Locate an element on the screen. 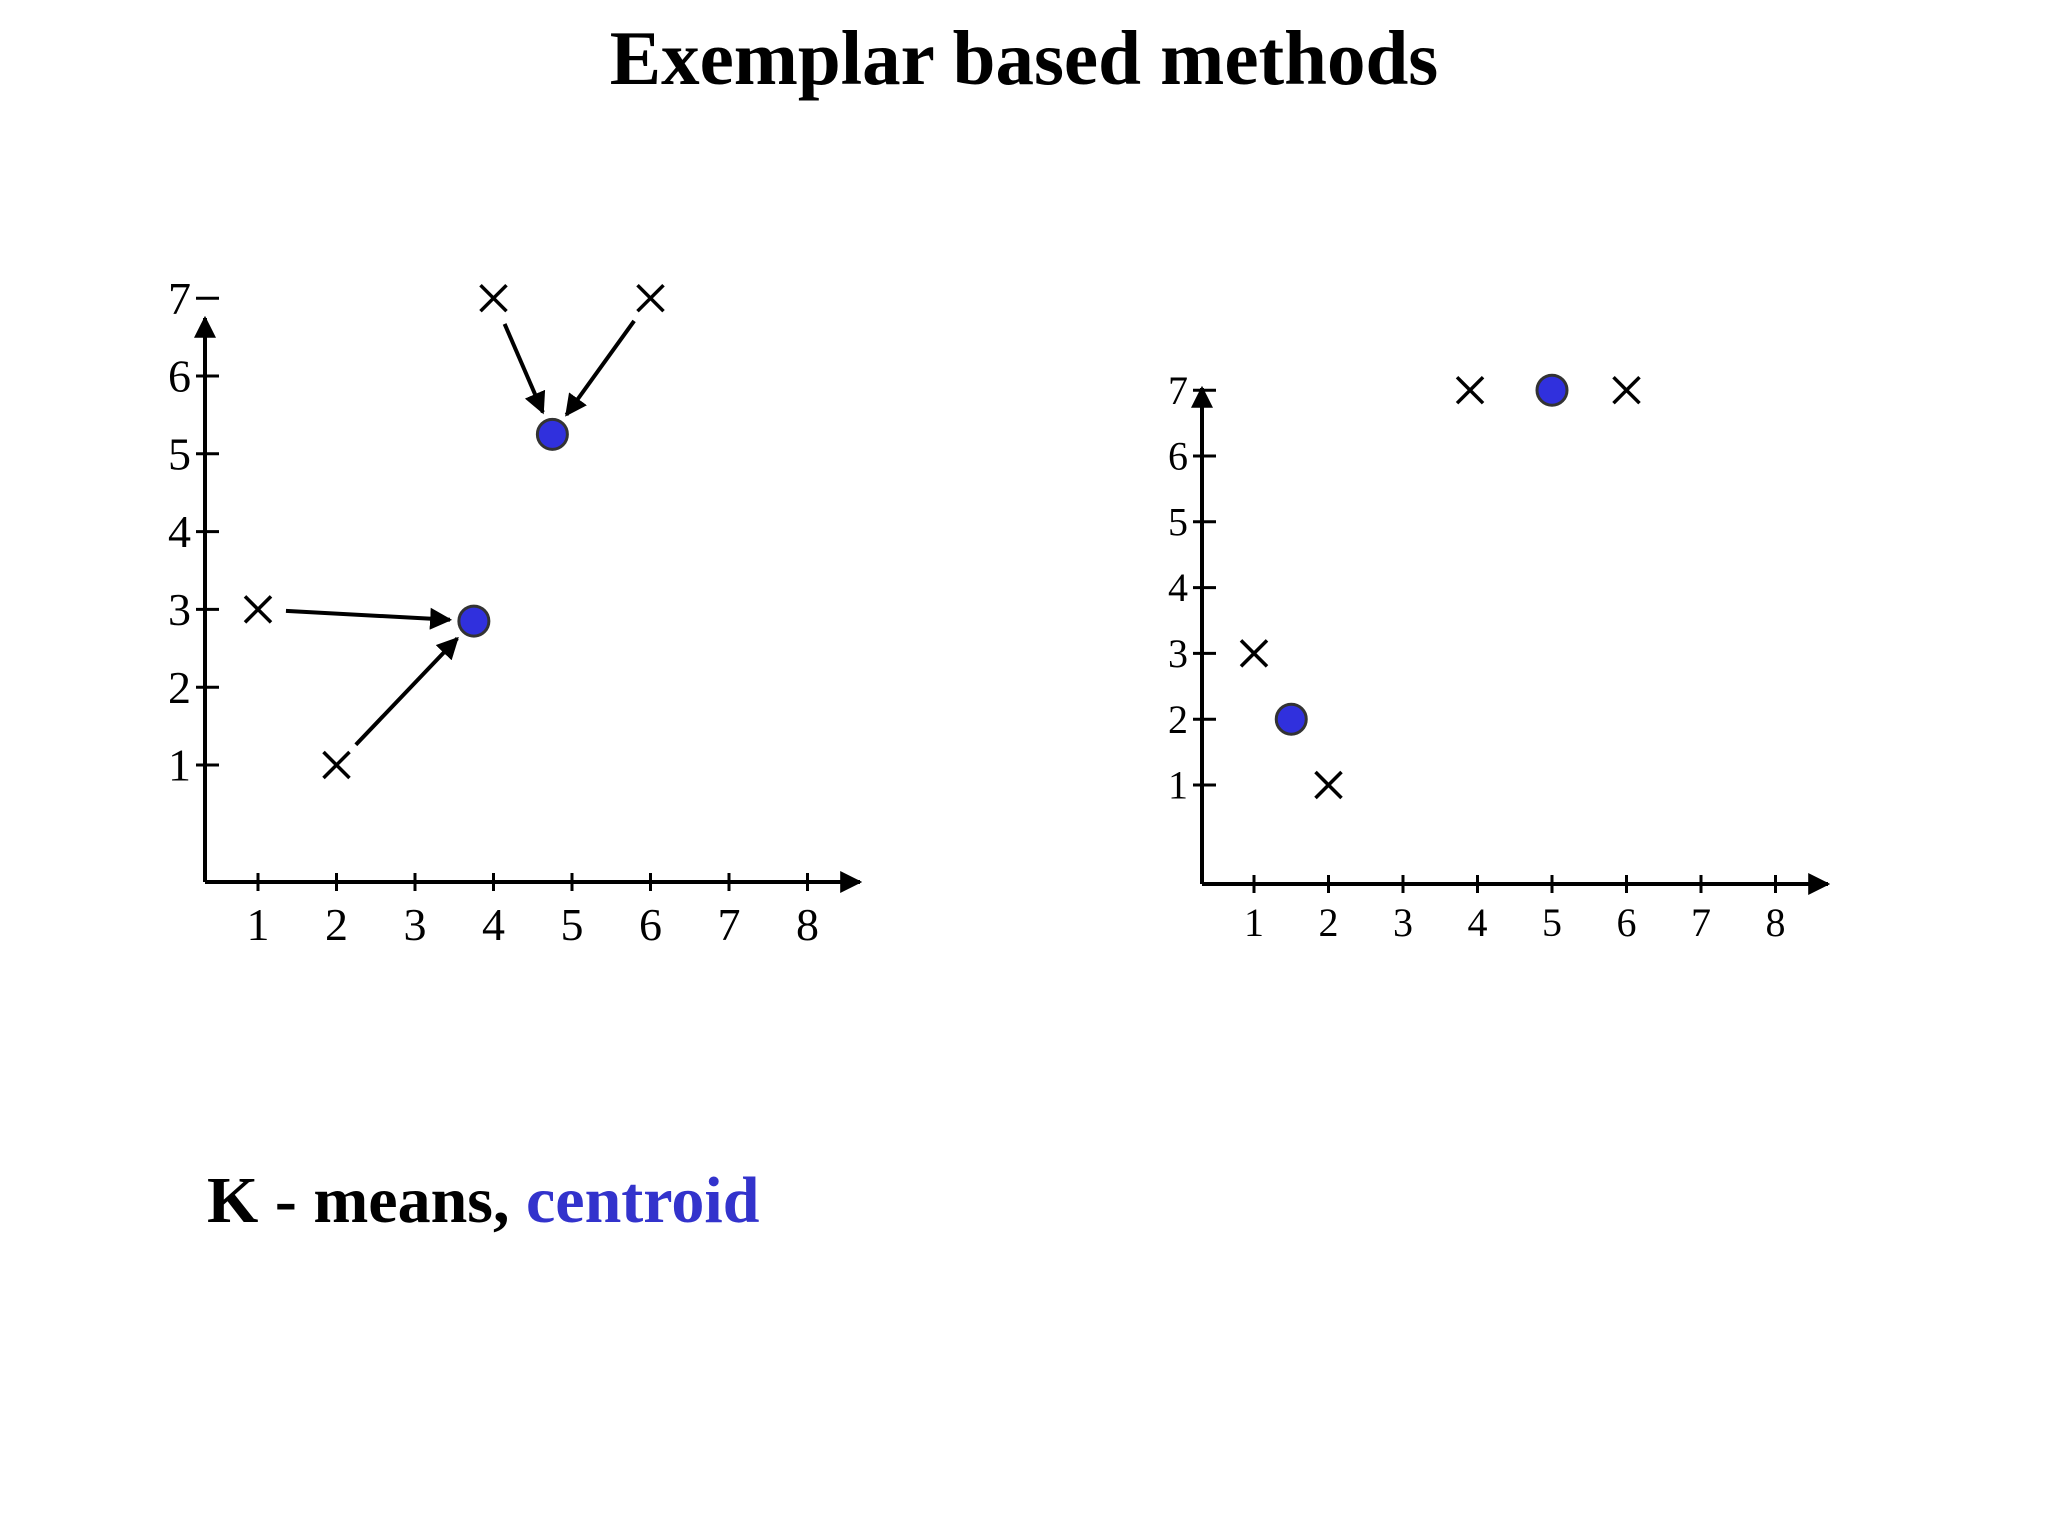 The width and height of the screenshot is (2048, 1536). caption: K - means, centroid is located at coordinates (483, 1201).